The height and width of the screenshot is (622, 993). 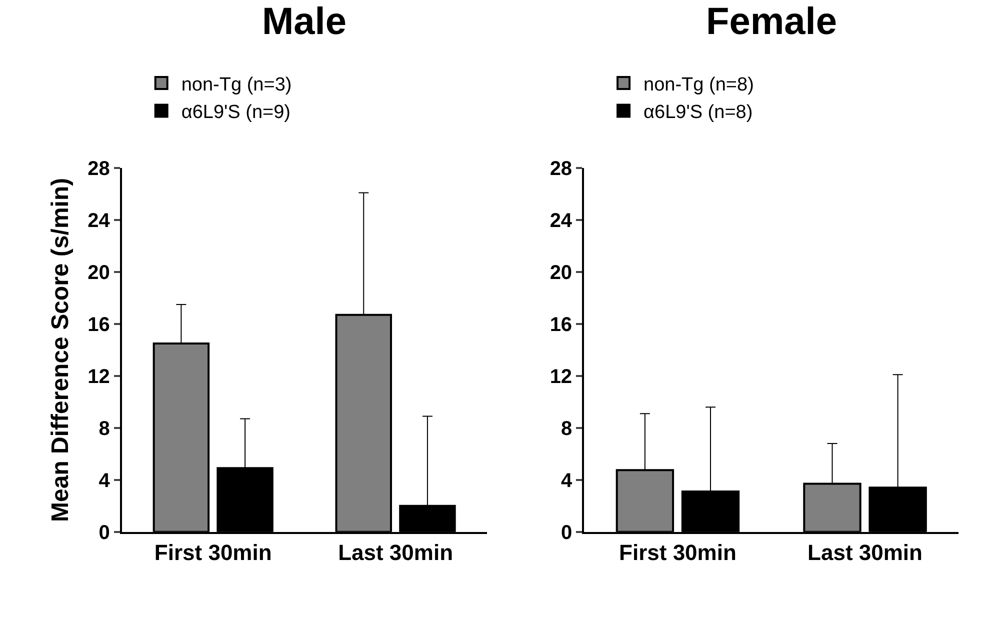 What do you see at coordinates (698, 113) in the screenshot?
I see `legend-label: α6L9'S (n=8)` at bounding box center [698, 113].